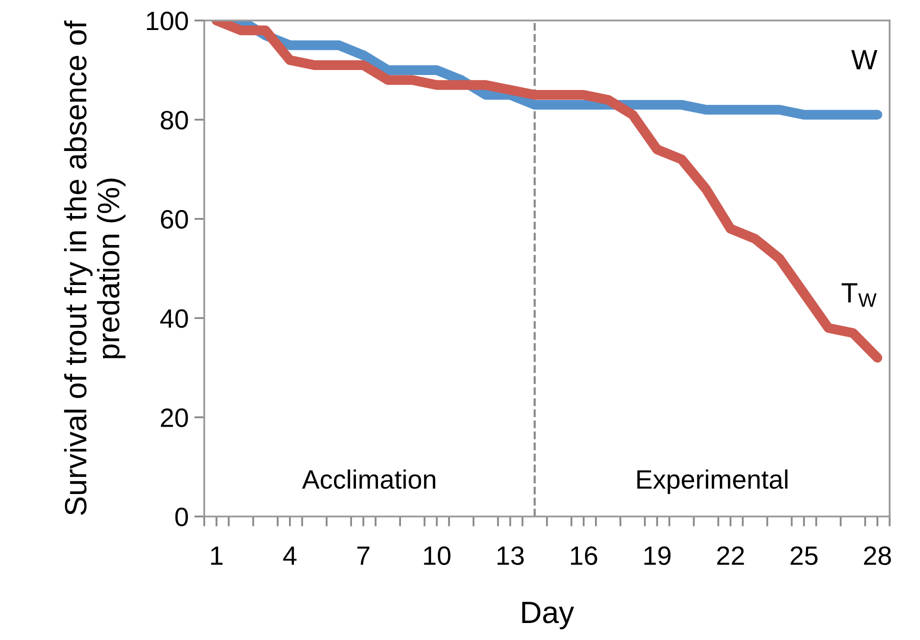 Image resolution: width=920 pixels, height=640 pixels. I want to click on series-label: T$_{W}$, so click(859, 295).